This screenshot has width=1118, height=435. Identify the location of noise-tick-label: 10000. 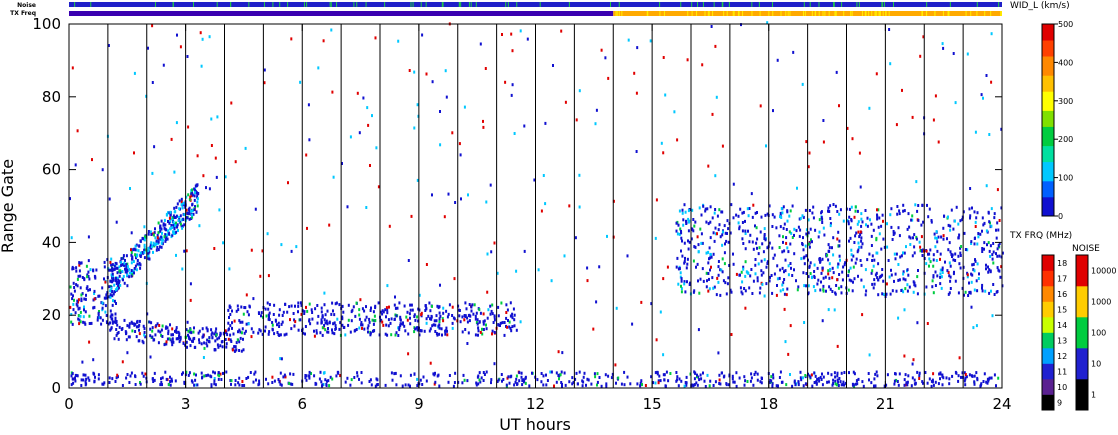
(1103, 271).